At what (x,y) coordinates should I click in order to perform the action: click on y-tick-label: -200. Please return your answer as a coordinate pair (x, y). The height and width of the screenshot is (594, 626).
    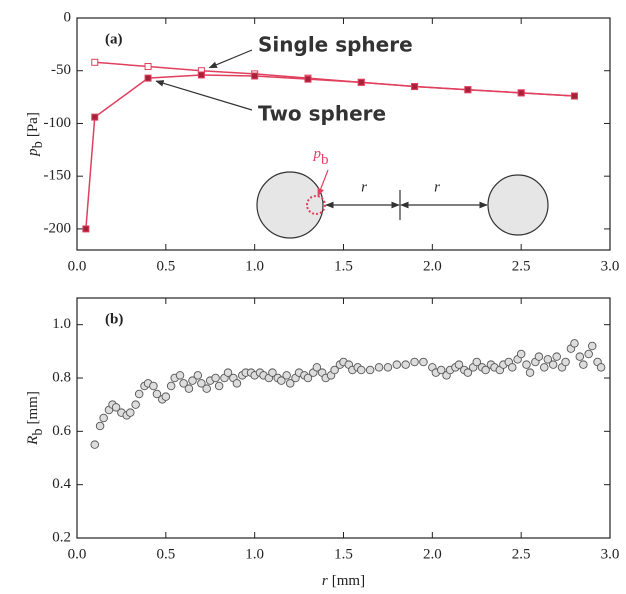
    Looking at the image, I should click on (58, 228).